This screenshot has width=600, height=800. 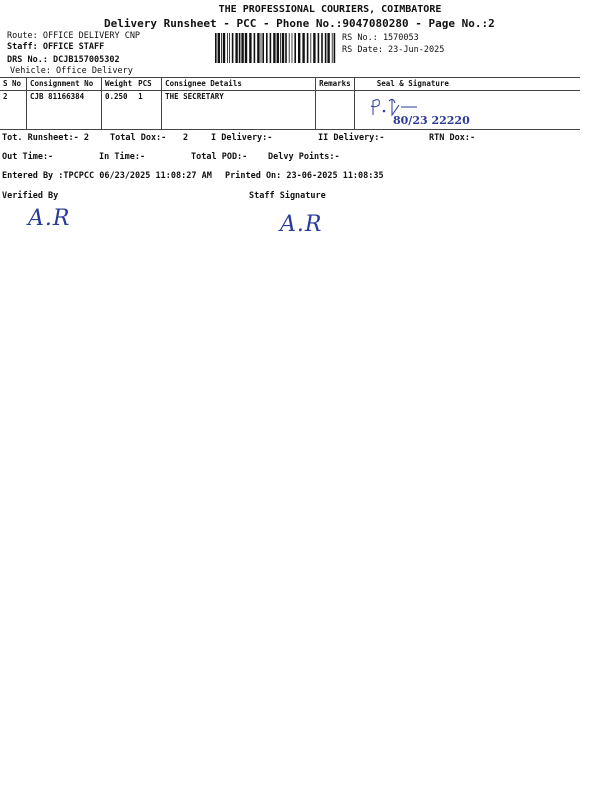 What do you see at coordinates (149, 84) in the screenshot?
I see `col-pcs: PCS` at bounding box center [149, 84].